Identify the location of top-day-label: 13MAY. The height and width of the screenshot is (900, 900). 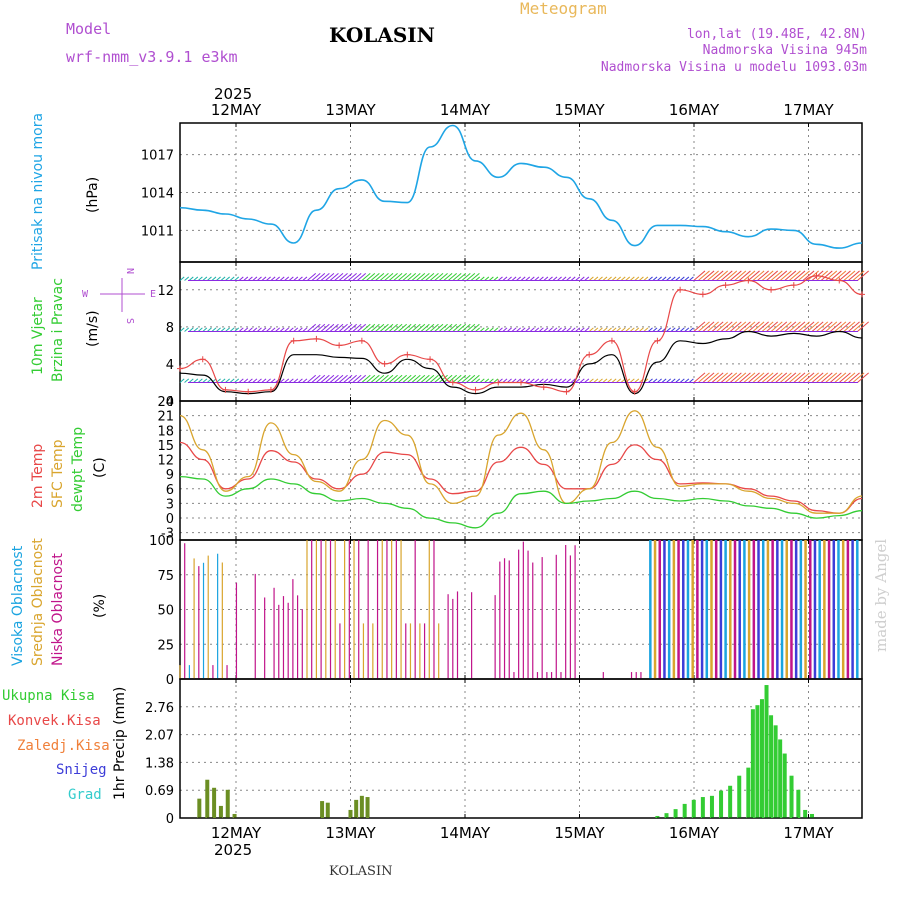
(350, 110).